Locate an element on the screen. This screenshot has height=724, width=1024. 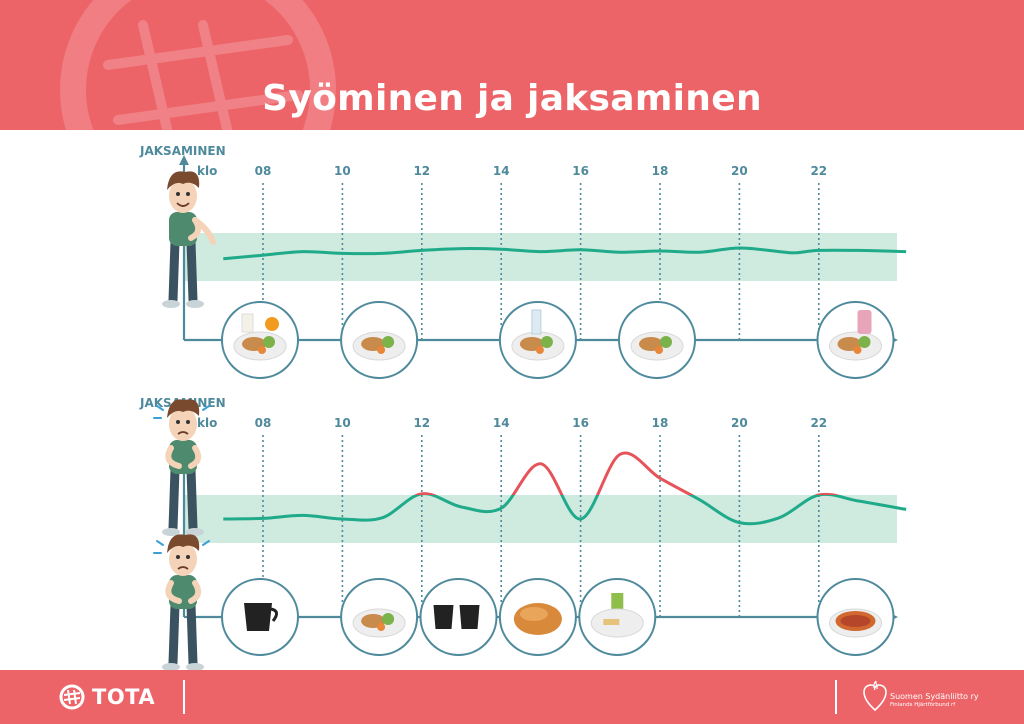
energy-curve is located at coordinates (565, 253).